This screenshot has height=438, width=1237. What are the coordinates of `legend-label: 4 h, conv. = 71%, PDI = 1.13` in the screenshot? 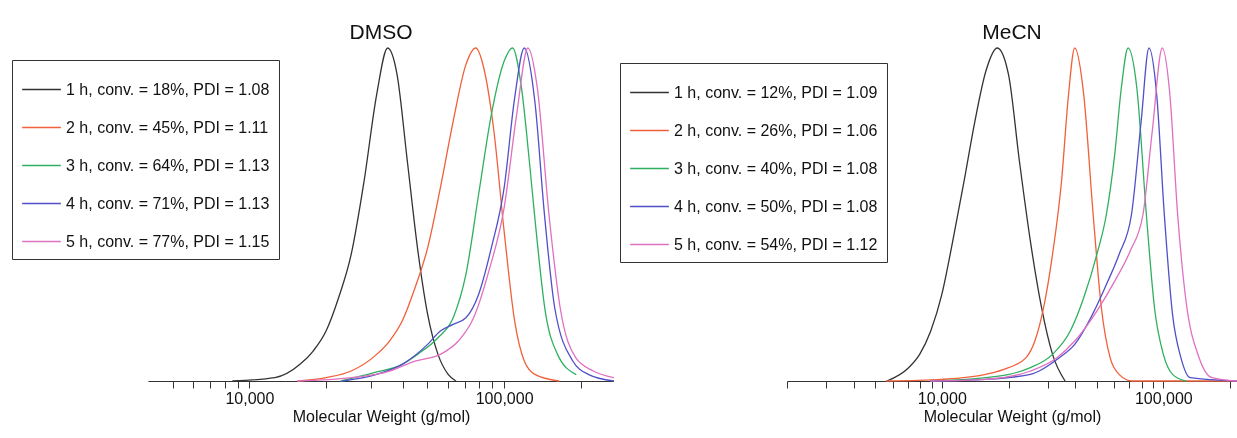 It's located at (168, 203).